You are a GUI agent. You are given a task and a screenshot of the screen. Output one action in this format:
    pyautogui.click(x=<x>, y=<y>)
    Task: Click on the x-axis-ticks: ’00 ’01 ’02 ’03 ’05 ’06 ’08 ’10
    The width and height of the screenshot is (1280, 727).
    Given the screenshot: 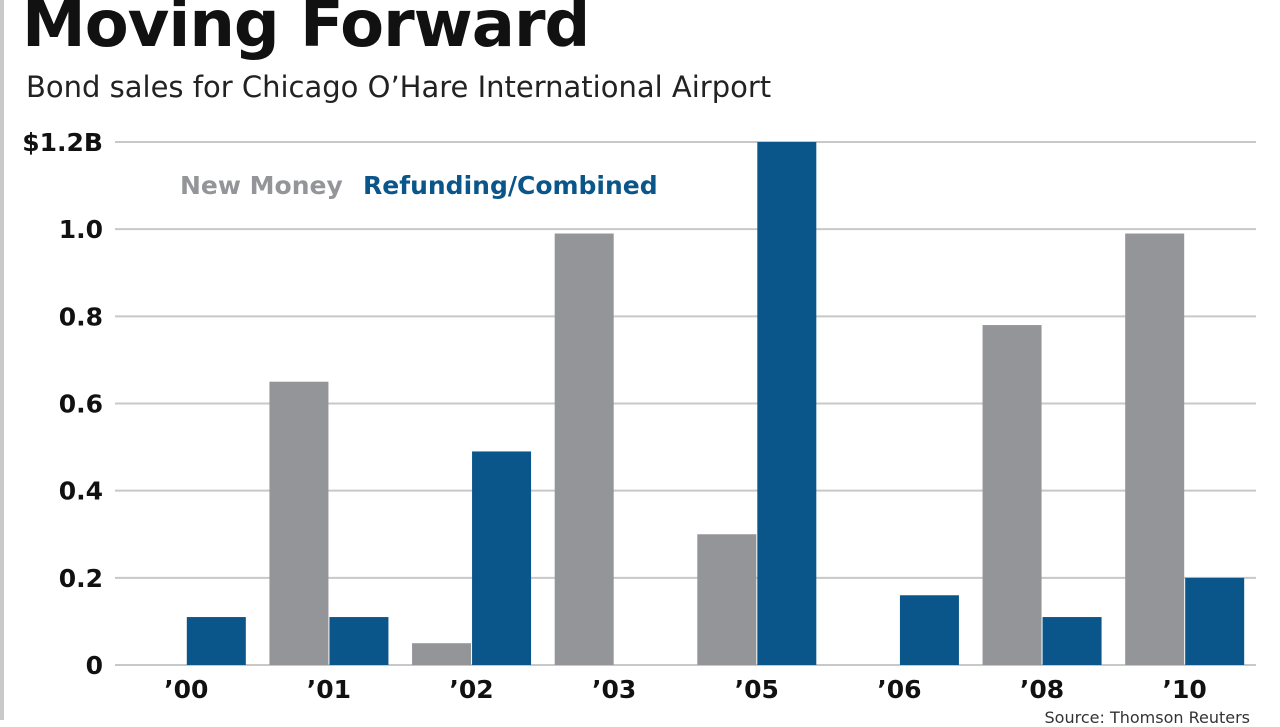 What is the action you would take?
    pyautogui.click(x=685, y=689)
    